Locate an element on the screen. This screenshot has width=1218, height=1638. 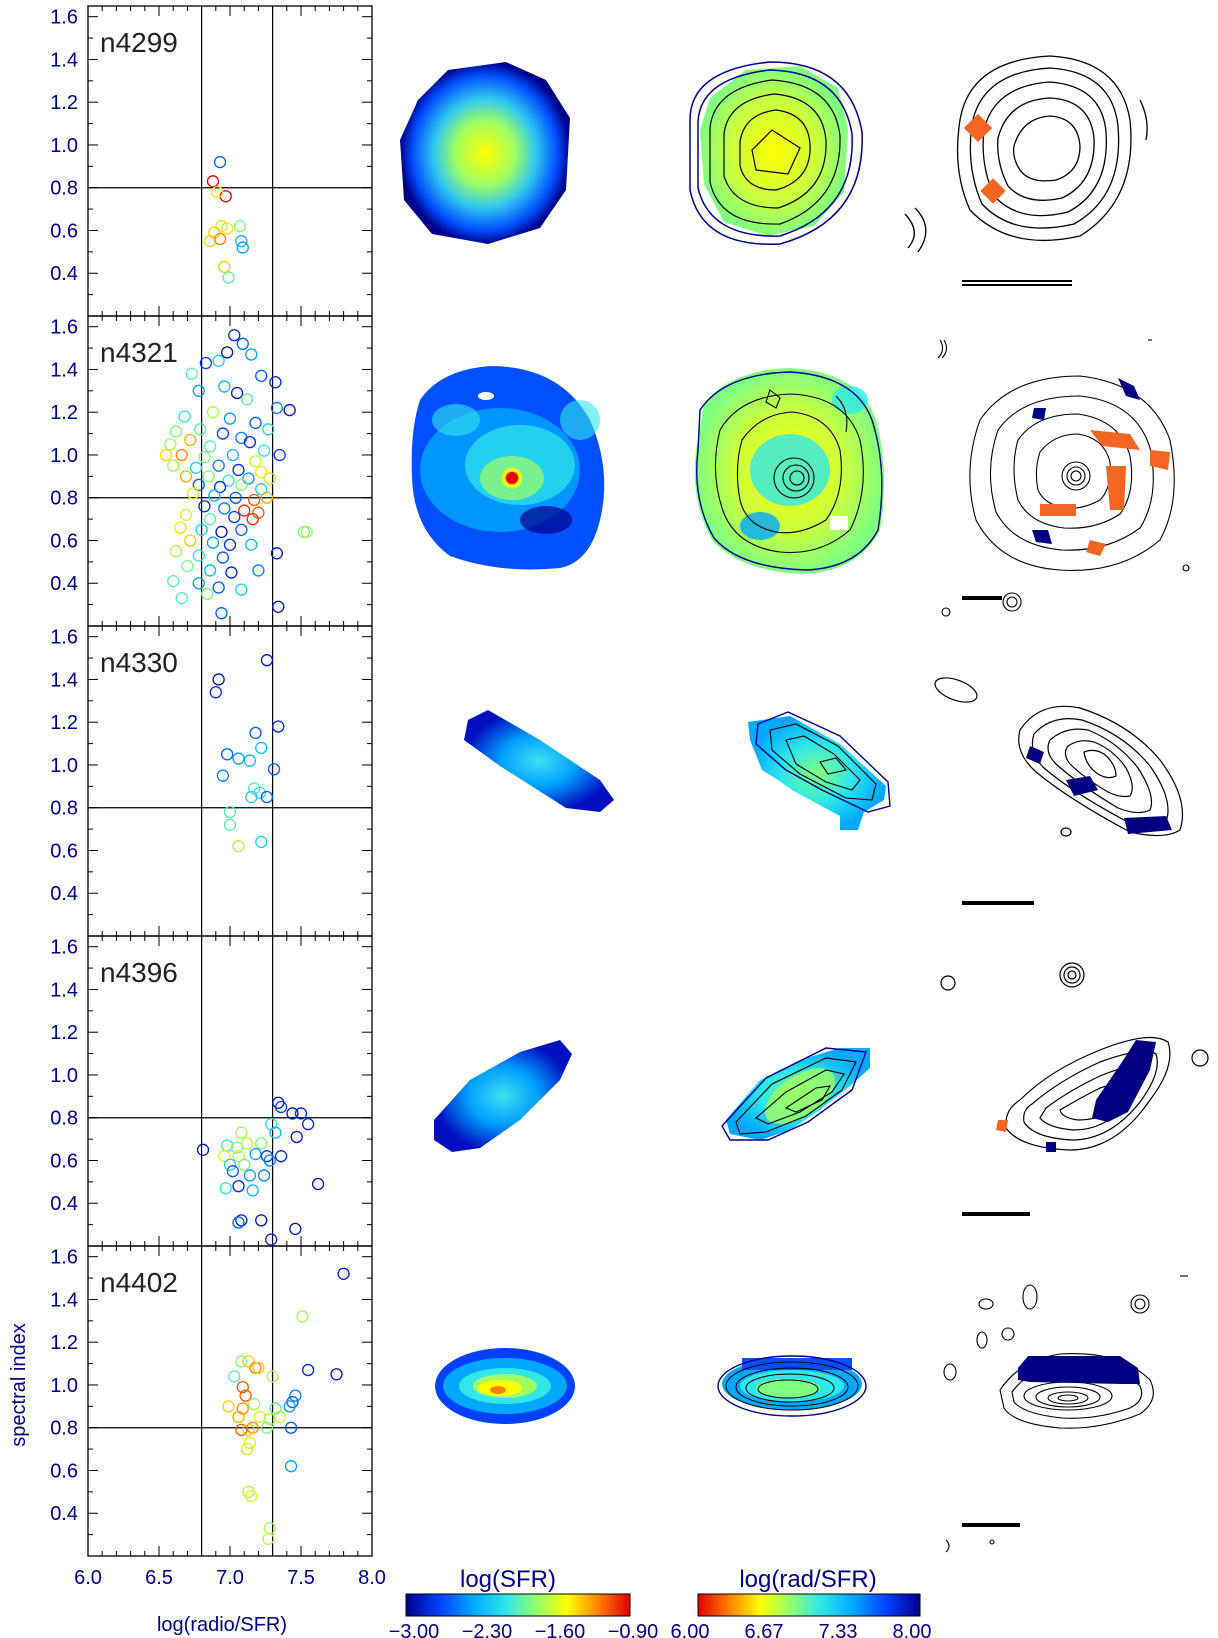
colorbar-sfr-tick-0: −3.00 is located at coordinates (414, 1629).